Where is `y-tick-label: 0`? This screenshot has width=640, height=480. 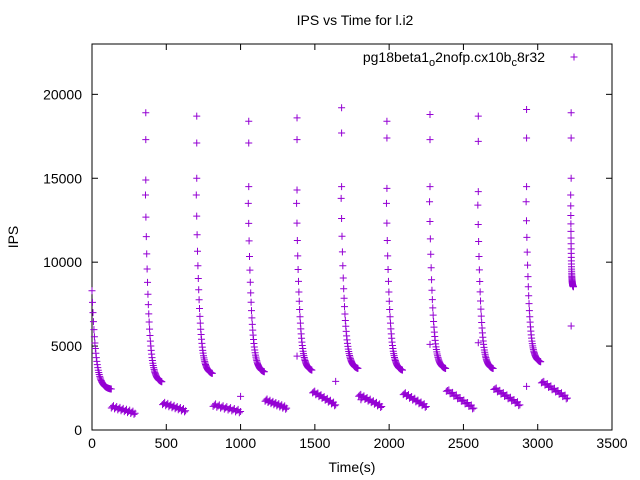
y-tick-label: 0 is located at coordinates (78, 430).